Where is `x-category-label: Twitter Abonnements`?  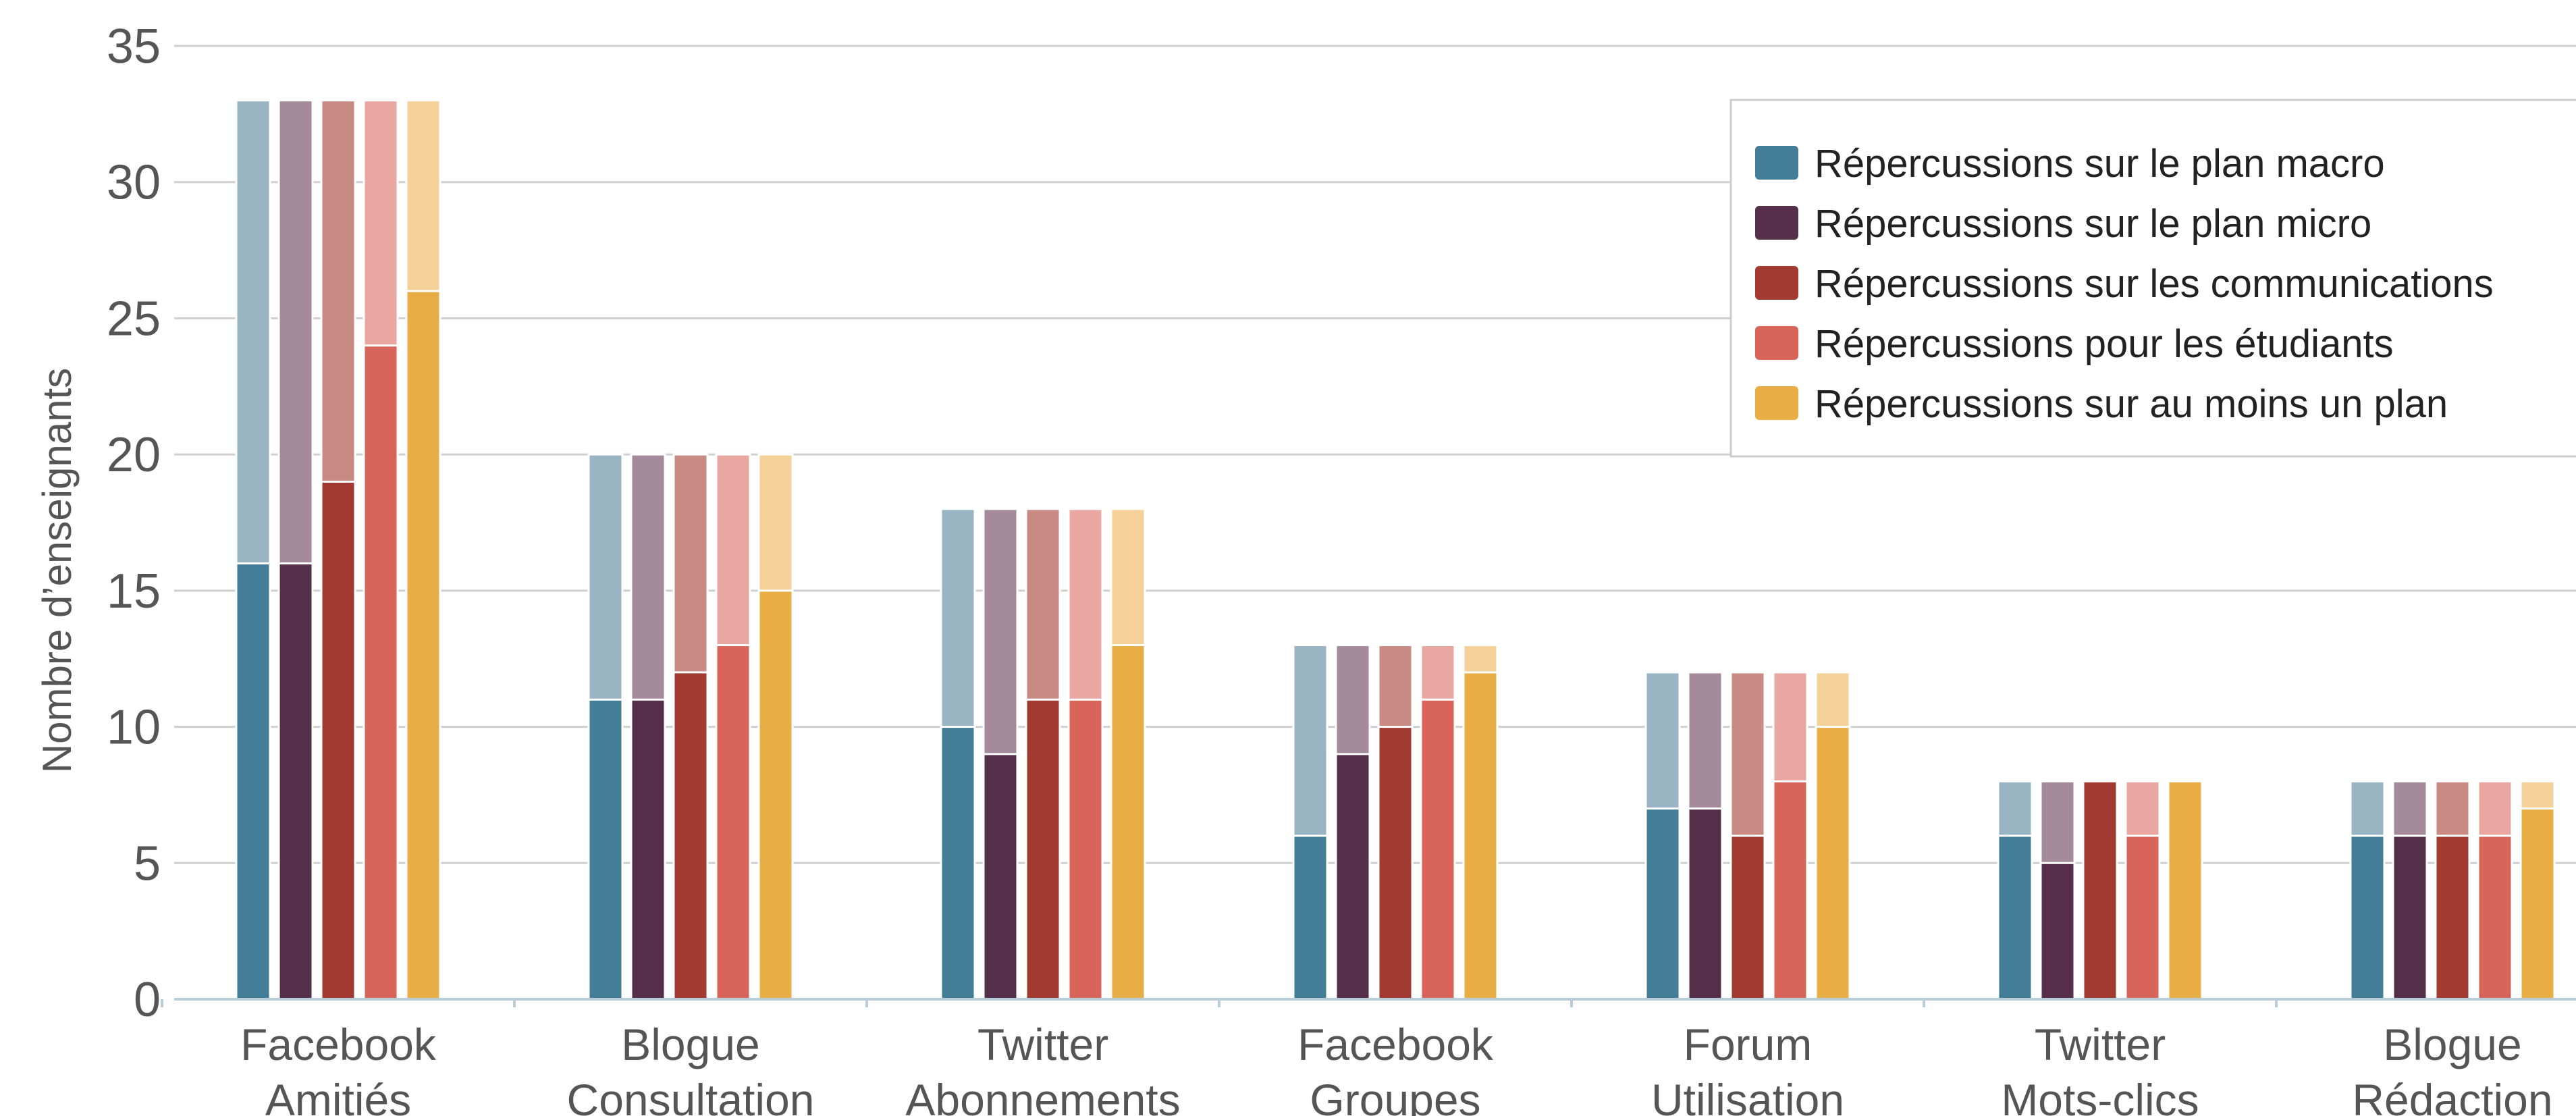 x-category-label: Twitter Abonnements is located at coordinates (1043, 1067).